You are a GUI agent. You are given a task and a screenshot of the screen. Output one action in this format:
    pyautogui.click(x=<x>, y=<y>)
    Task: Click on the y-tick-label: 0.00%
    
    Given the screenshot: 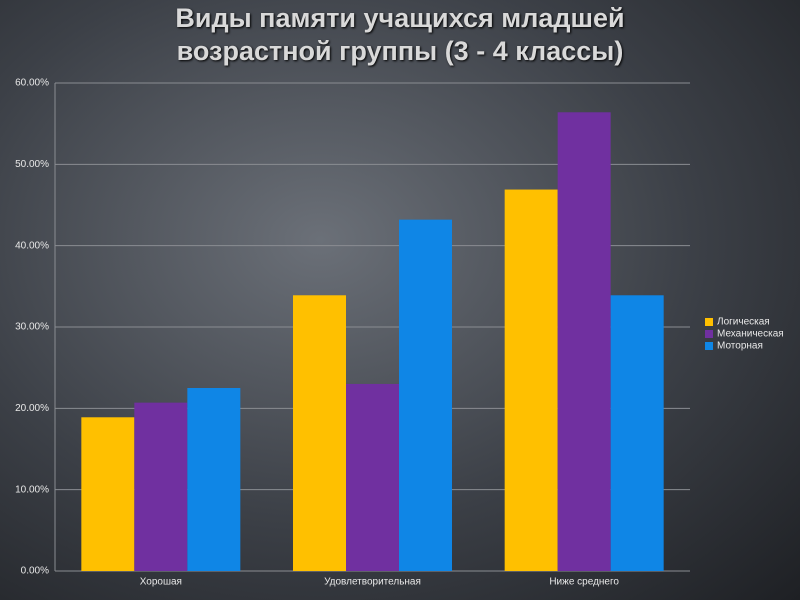 What is the action you would take?
    pyautogui.click(x=35, y=571)
    